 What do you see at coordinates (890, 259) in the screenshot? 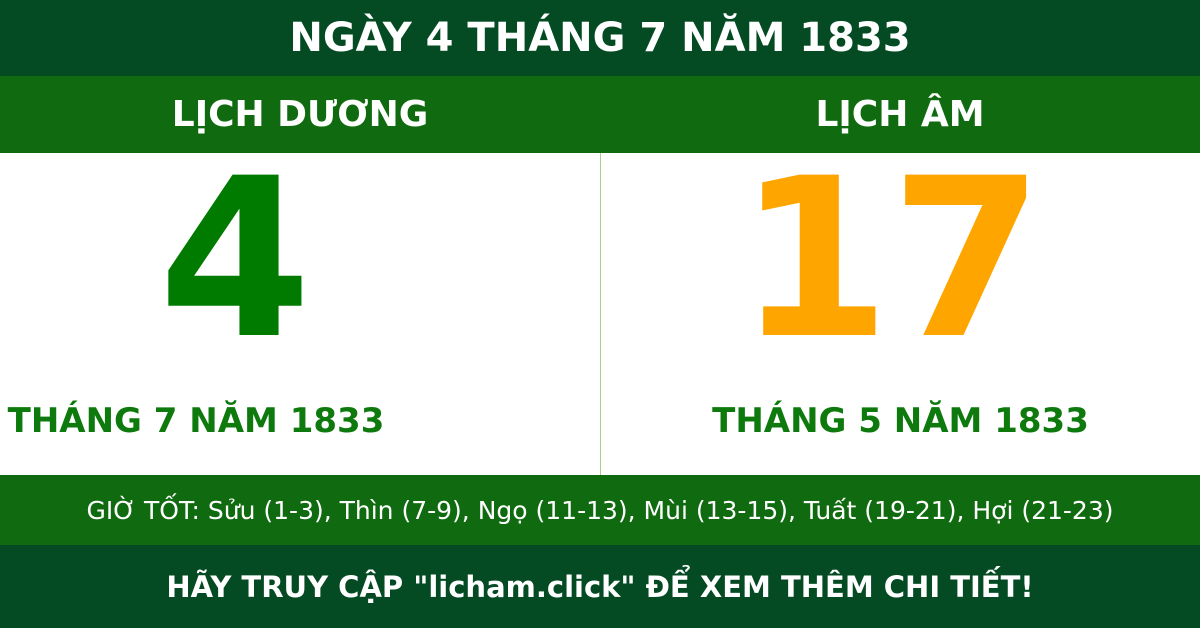
I see `lunar-day: 17` at bounding box center [890, 259].